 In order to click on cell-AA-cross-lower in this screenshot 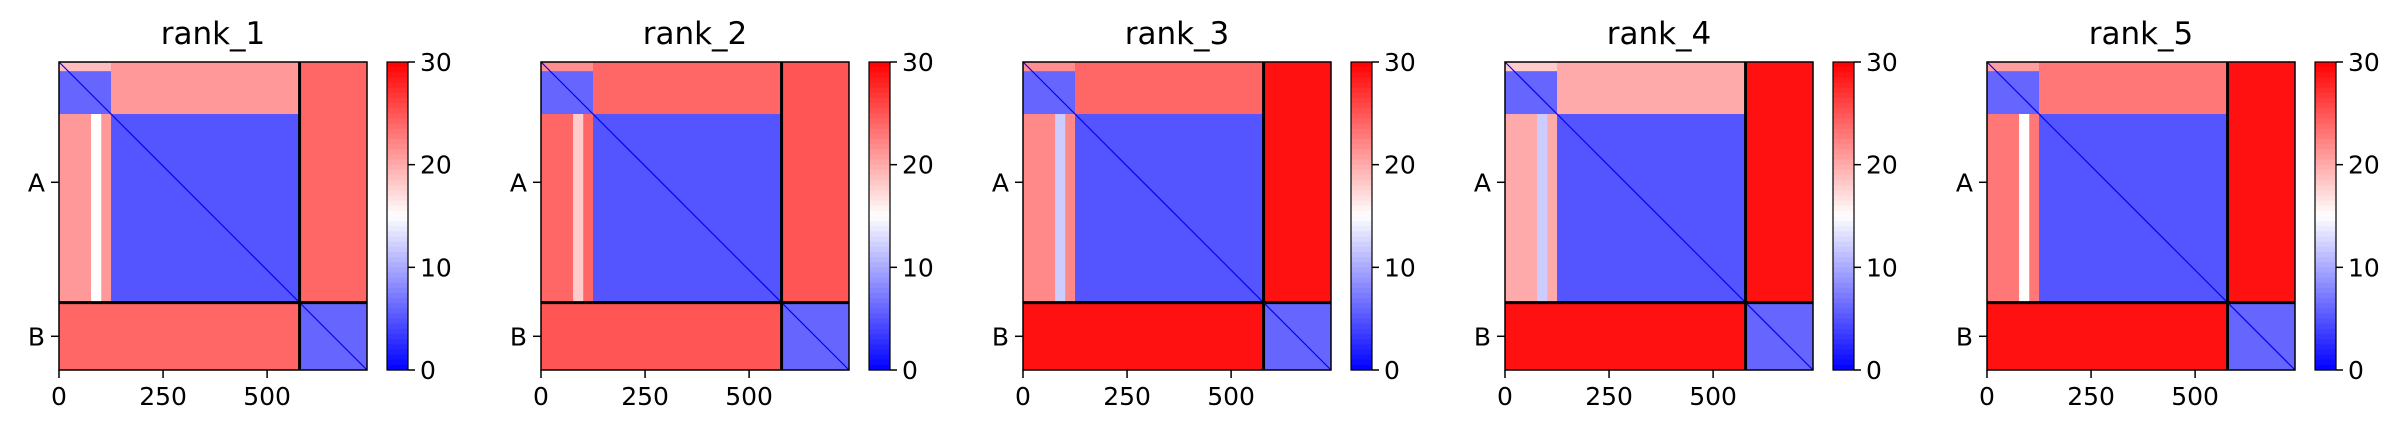, I will do `click(567, 208)`.